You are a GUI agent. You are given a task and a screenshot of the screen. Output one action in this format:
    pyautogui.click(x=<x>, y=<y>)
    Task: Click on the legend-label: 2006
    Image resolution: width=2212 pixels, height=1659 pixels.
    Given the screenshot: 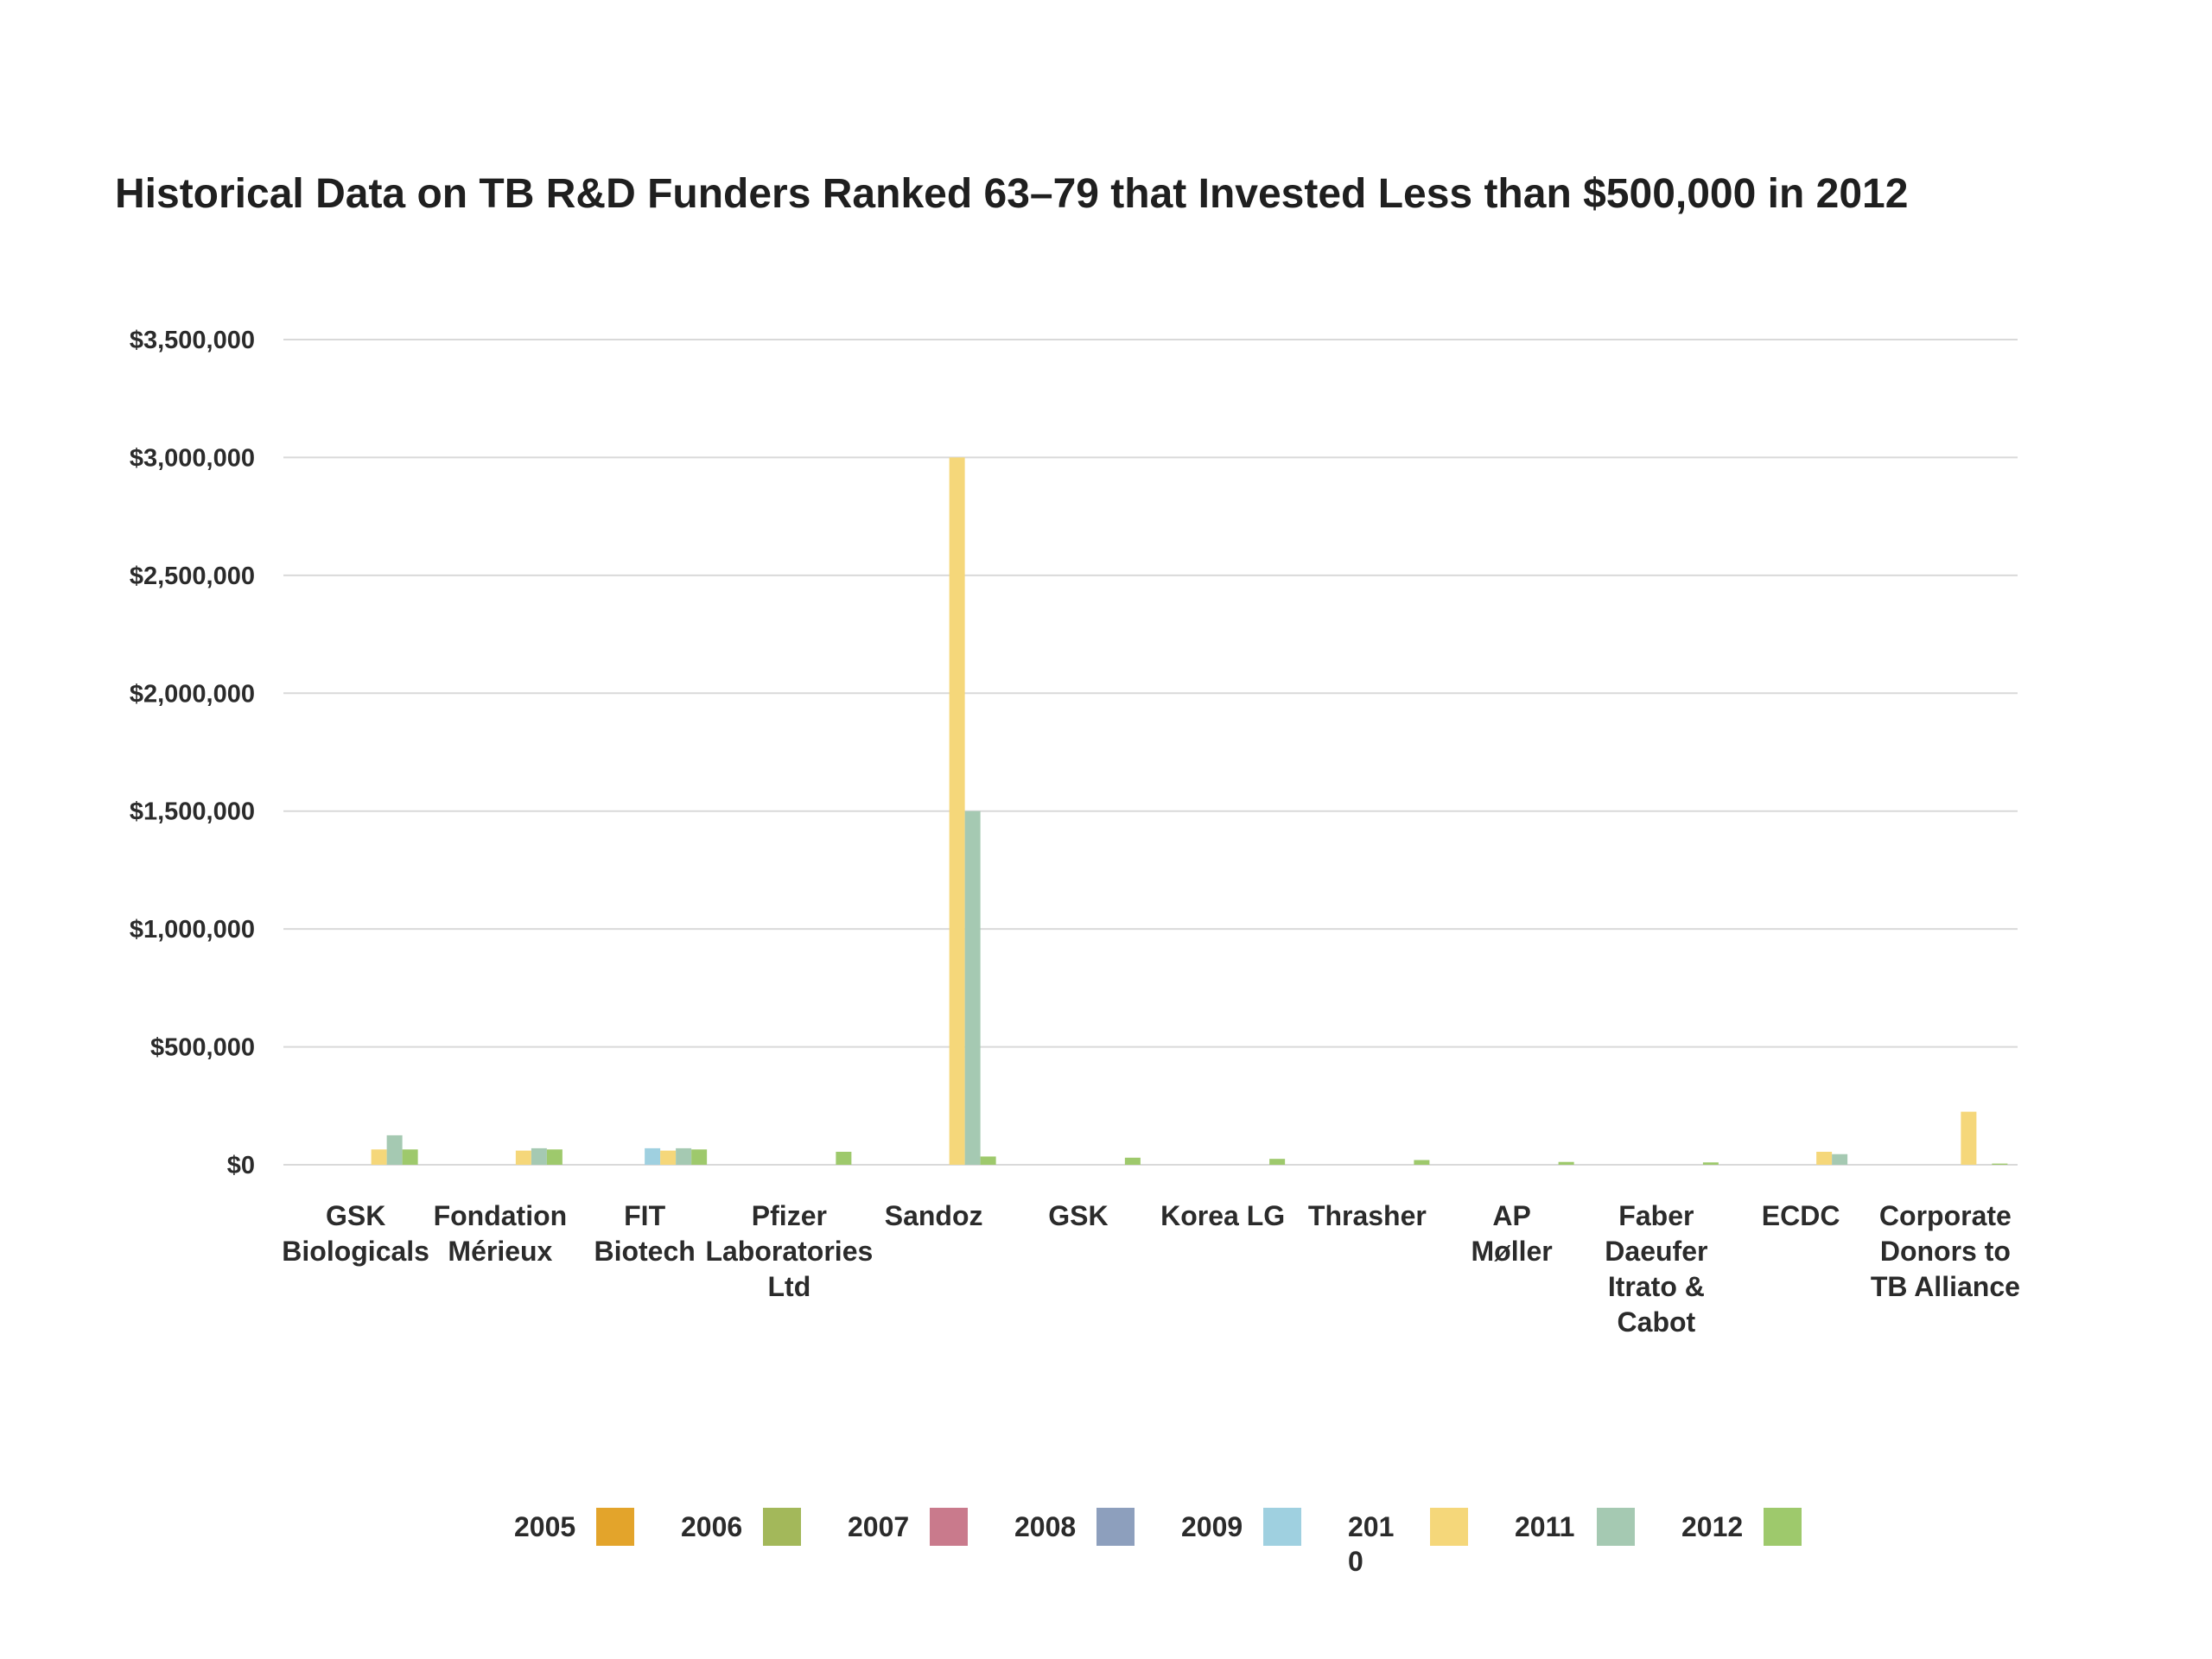 What is the action you would take?
    pyautogui.click(x=711, y=1526)
    